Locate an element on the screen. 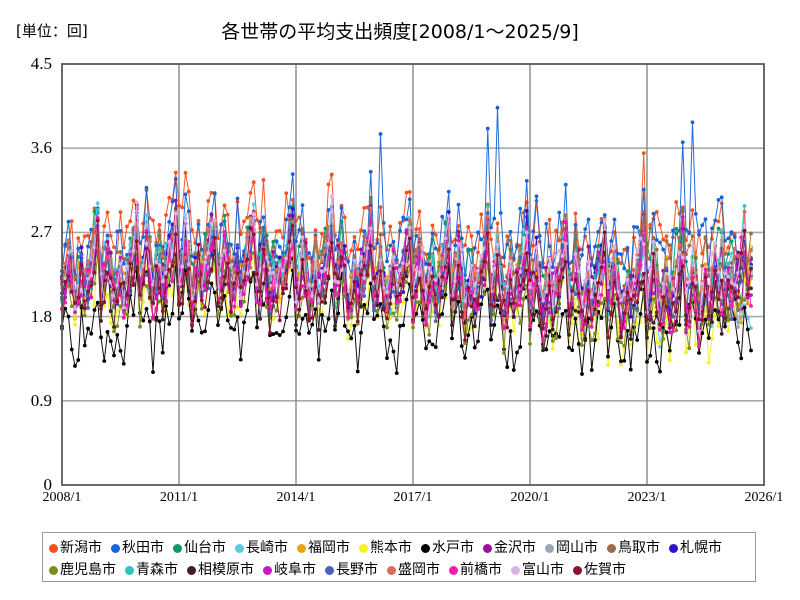  x-tick-label: 2008/1 is located at coordinates (62, 497).